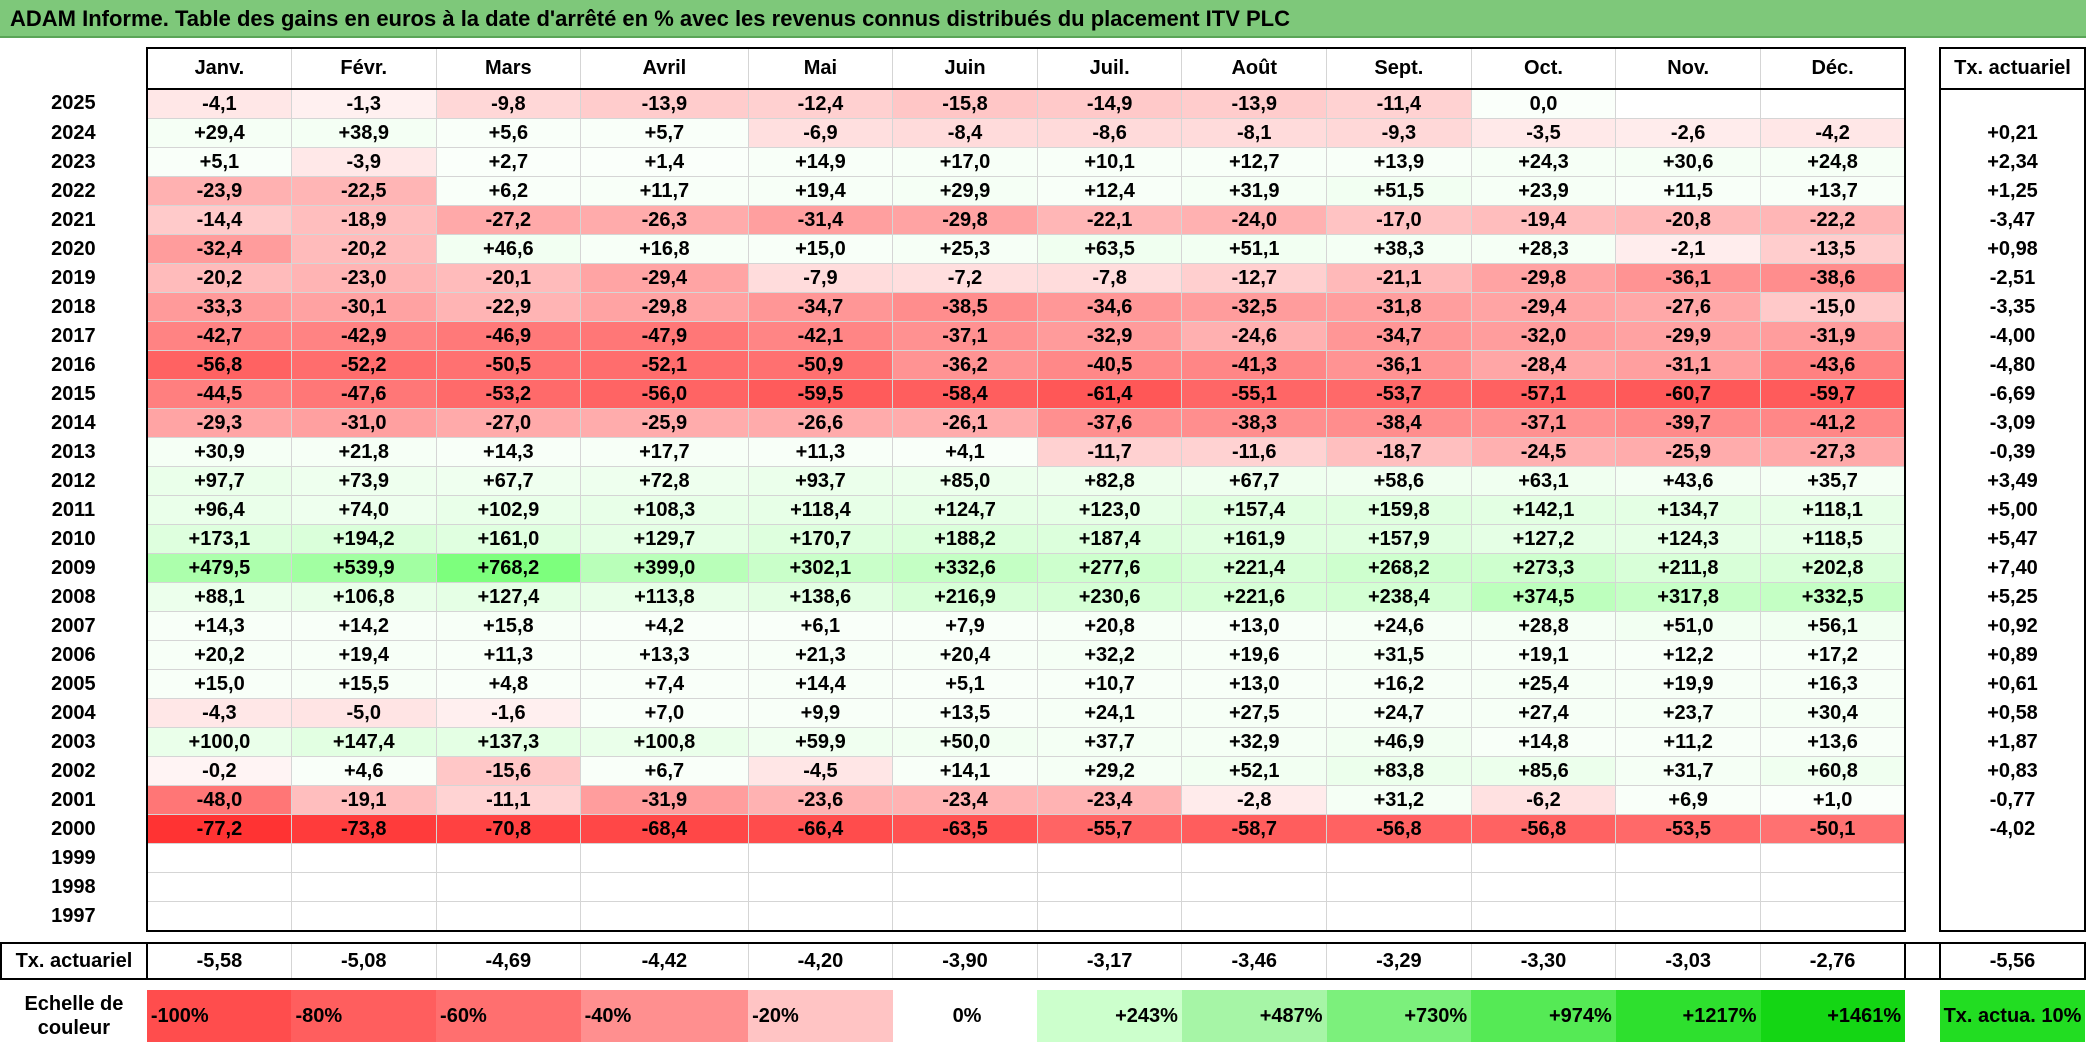 The height and width of the screenshot is (1042, 2086). Describe the element at coordinates (1833, 68) in the screenshot. I see `month-header: Déc.` at that location.